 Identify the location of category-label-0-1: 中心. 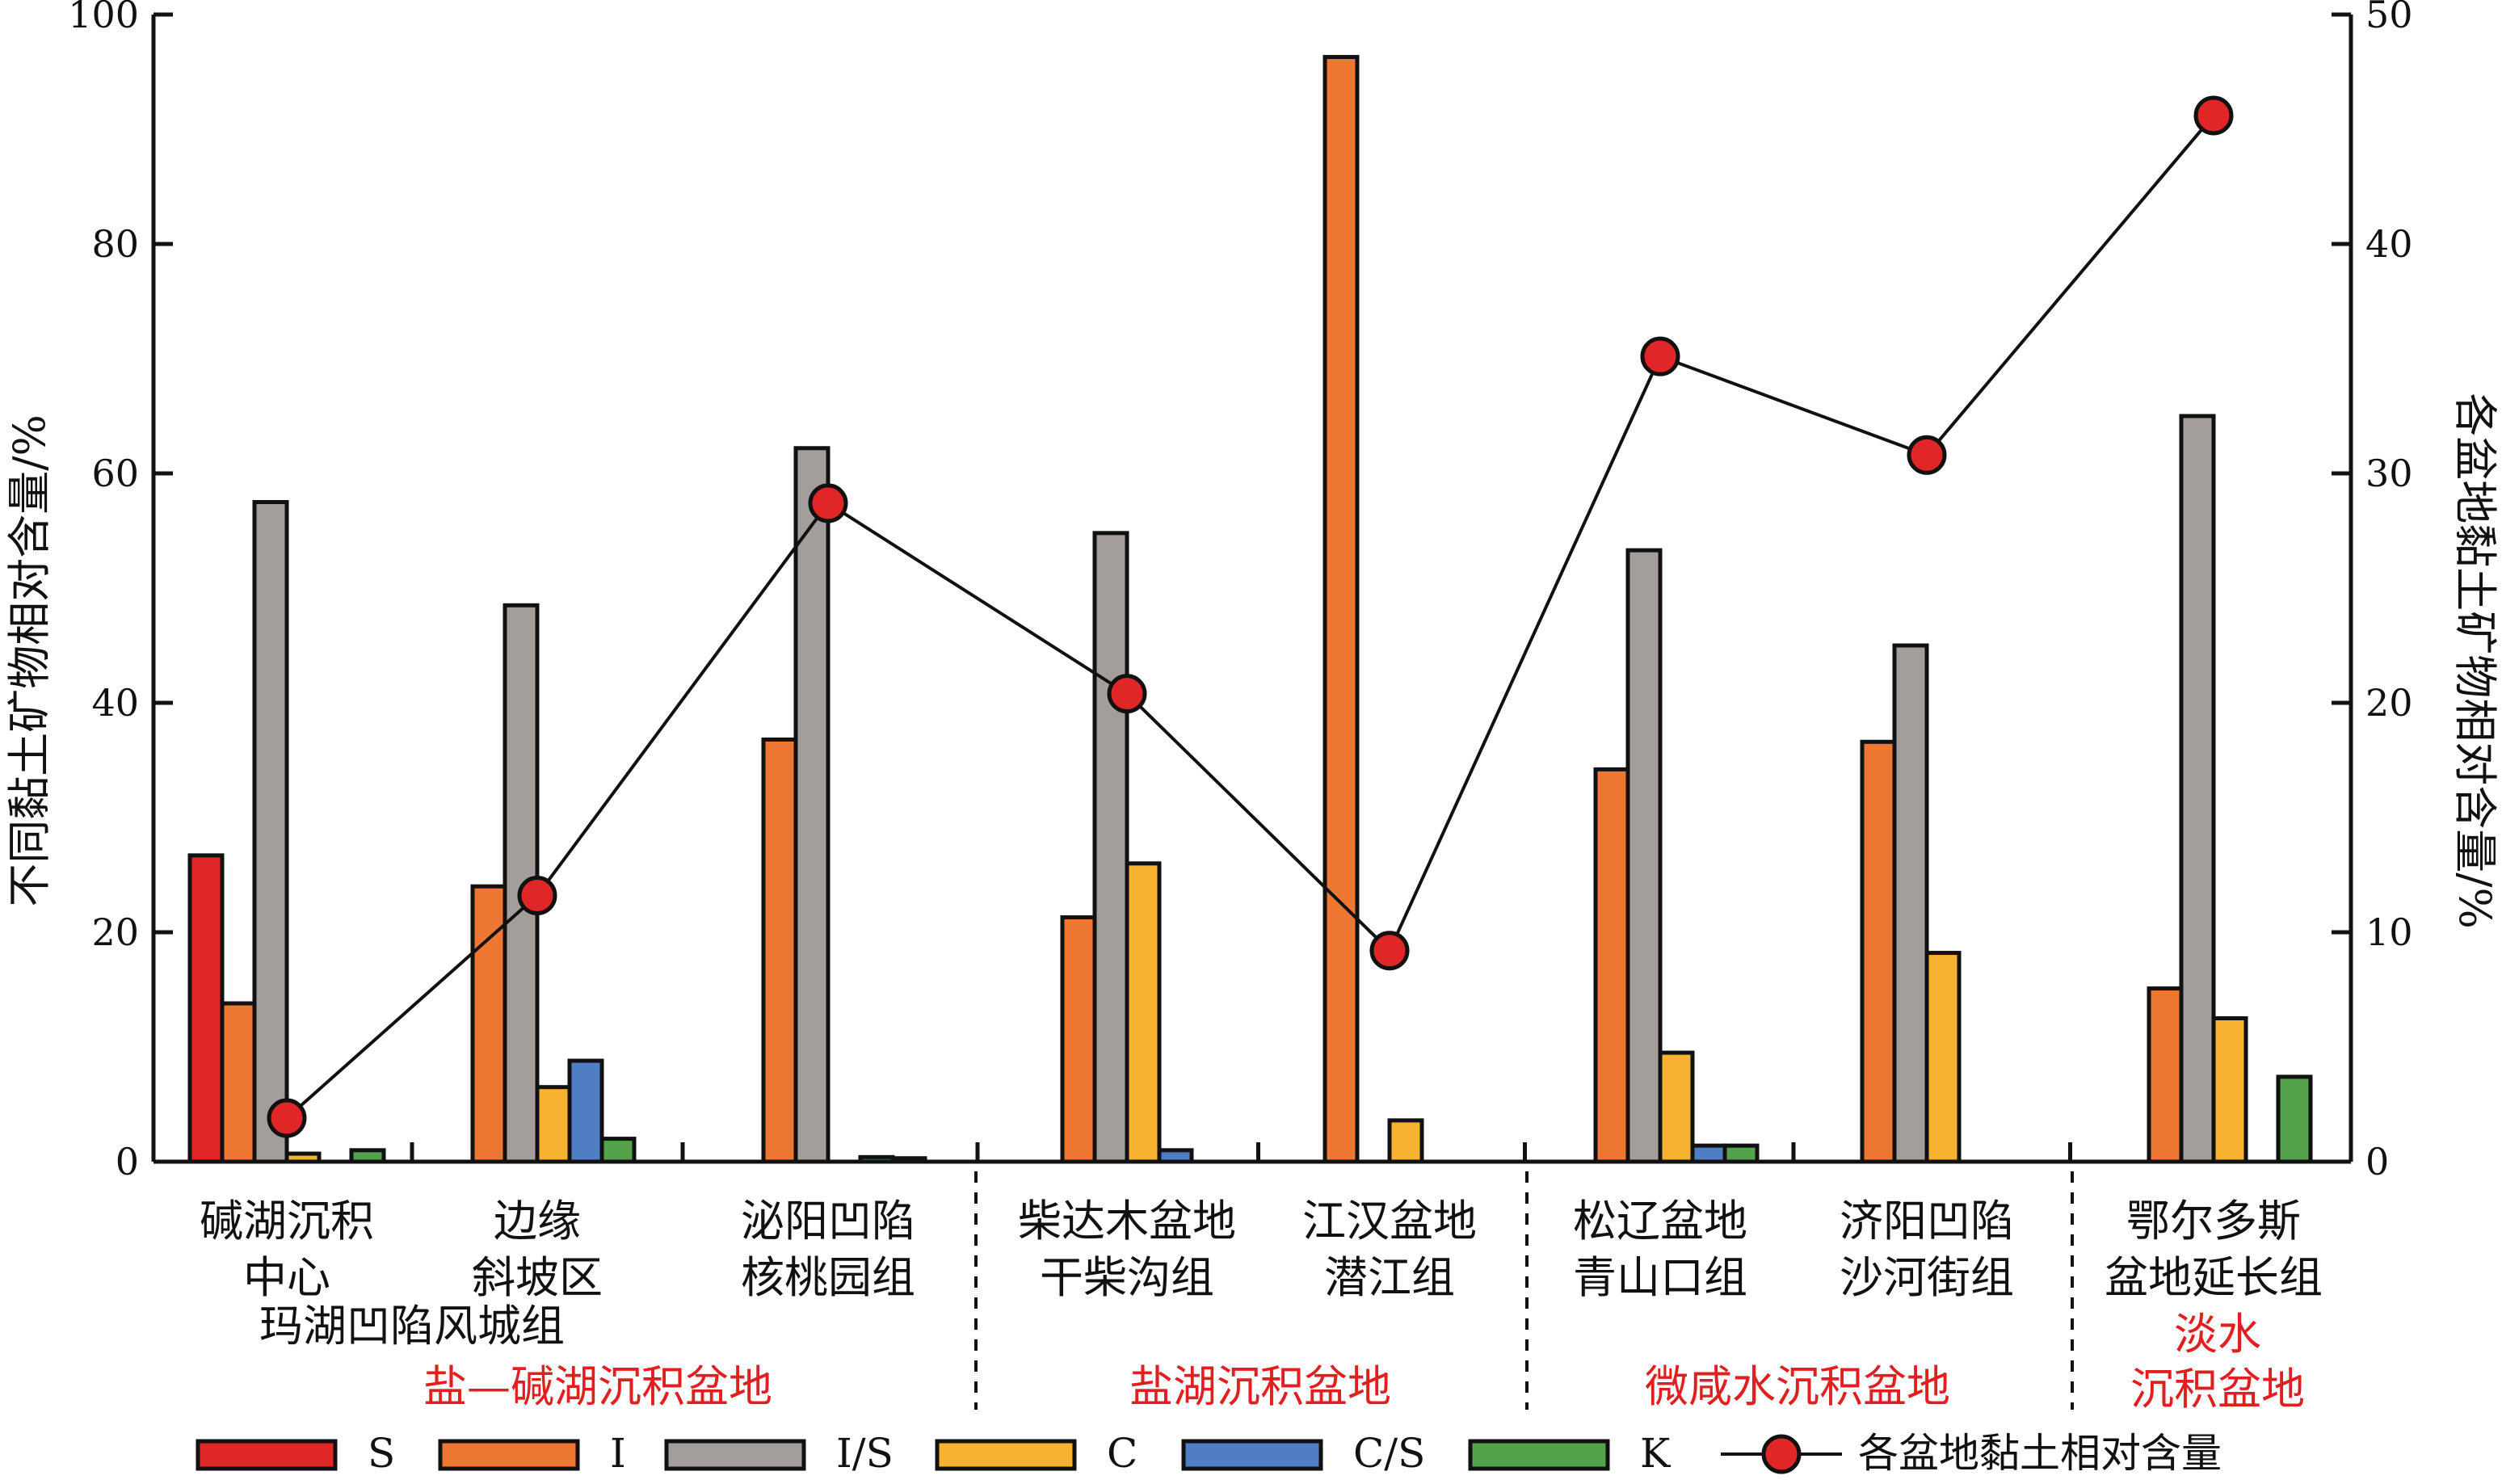
(286, 1277).